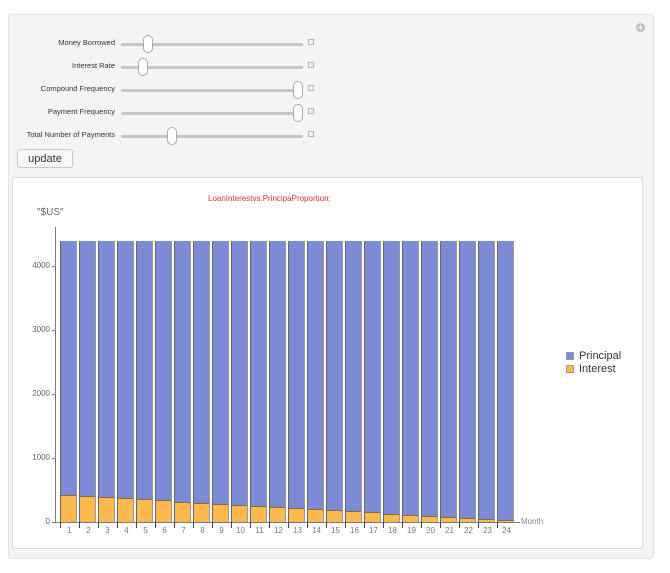  I want to click on slider-label: Total Number of Payments, so click(70, 134).